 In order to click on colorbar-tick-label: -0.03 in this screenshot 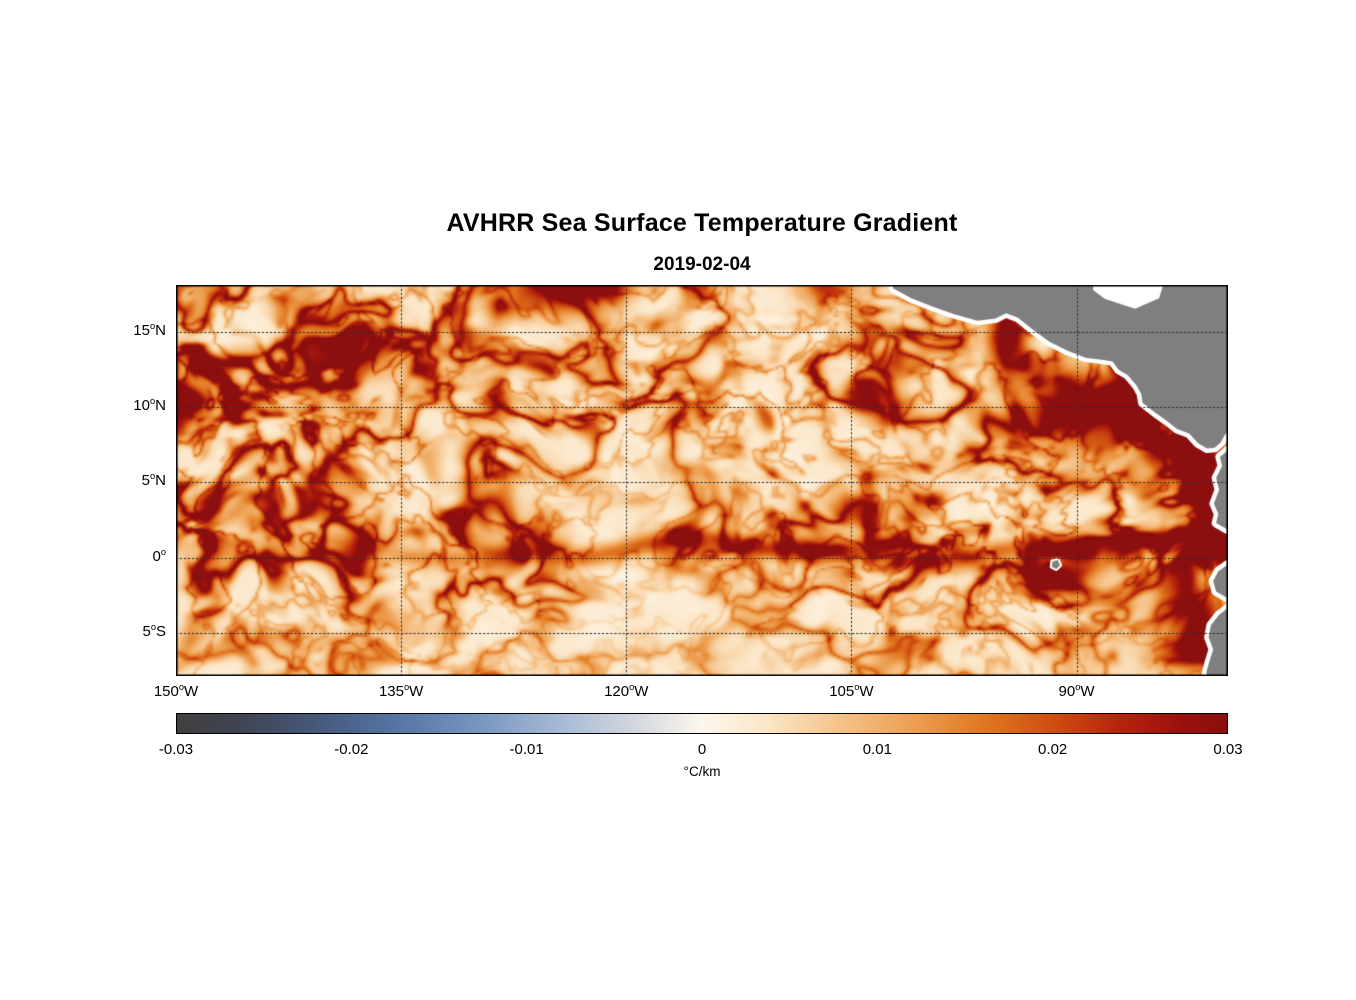, I will do `click(176, 749)`.